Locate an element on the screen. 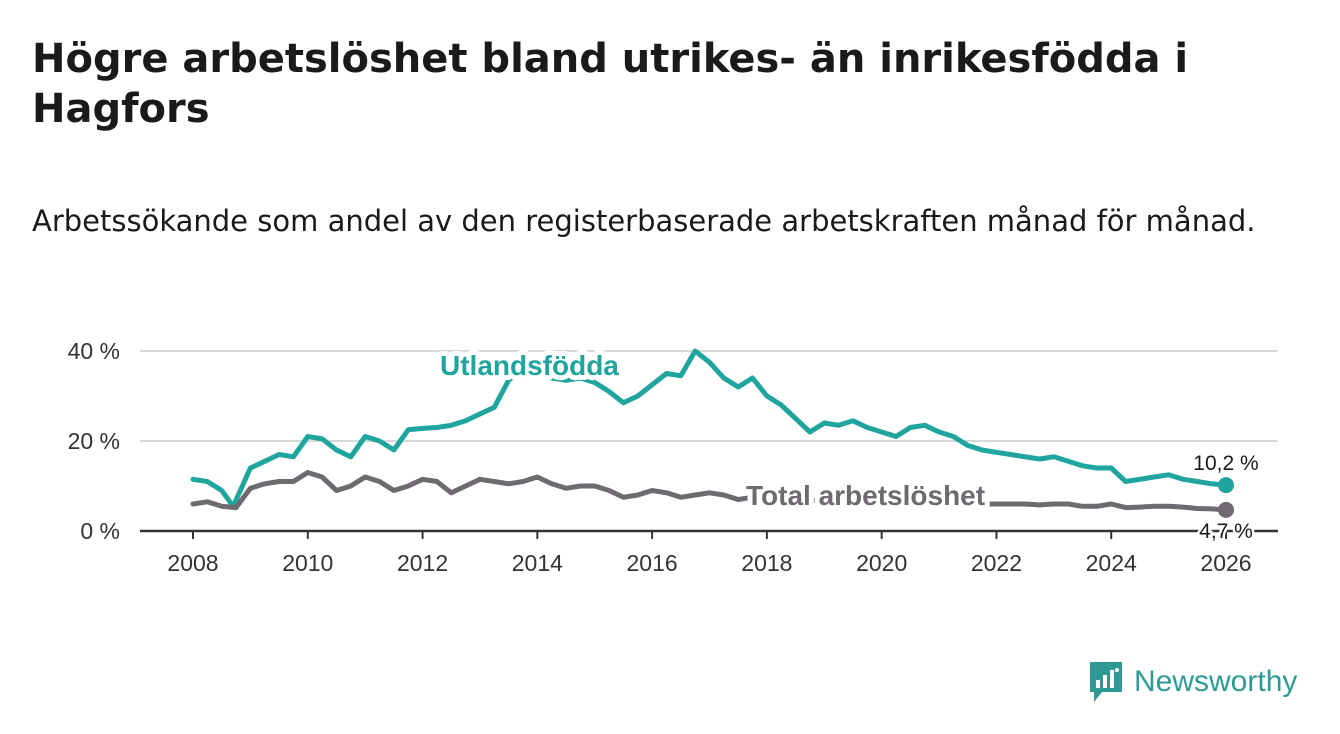 The image size is (1340, 734). y-tick-label: 20 % is located at coordinates (94, 441).